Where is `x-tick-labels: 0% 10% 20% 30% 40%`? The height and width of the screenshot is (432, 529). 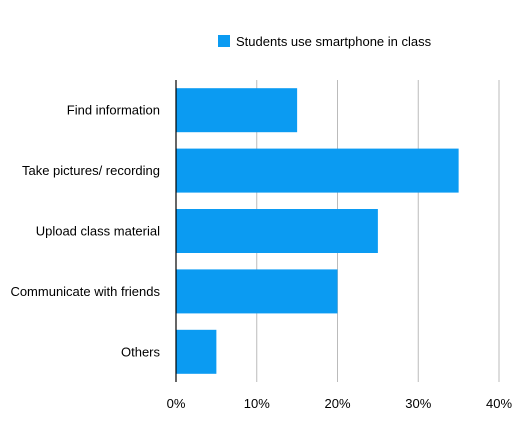
x-tick-labels: 0% 10% 20% 30% 40% is located at coordinates (340, 403).